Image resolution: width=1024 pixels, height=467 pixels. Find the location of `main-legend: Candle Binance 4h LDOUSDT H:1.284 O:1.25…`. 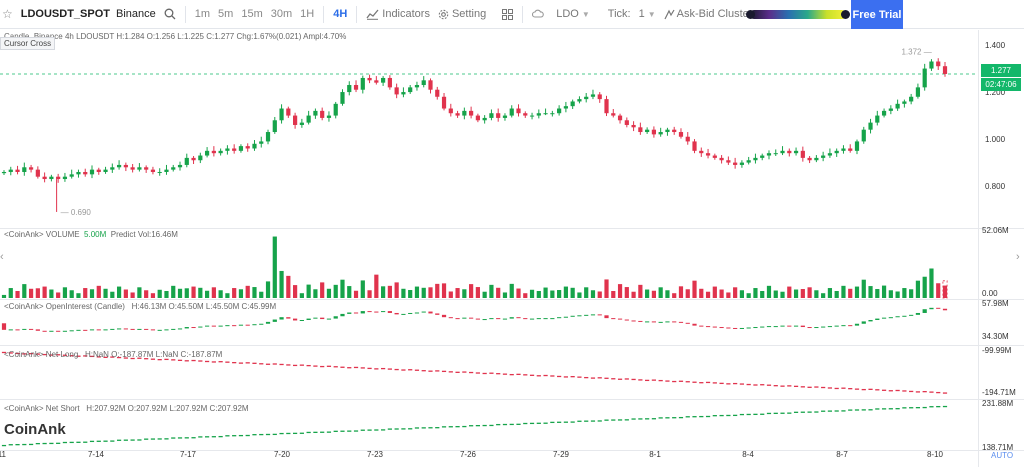

main-legend: Candle Binance 4h LDOUSDT H:1.284 O:1.25… is located at coordinates (175, 36).